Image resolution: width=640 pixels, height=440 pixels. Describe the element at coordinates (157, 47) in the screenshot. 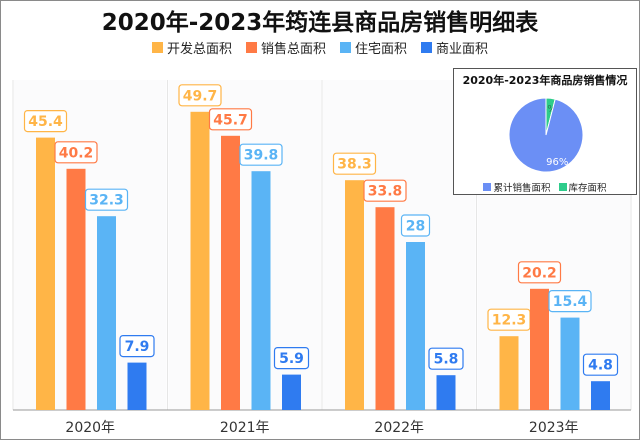

I see `legend-swatch-developed` at that location.